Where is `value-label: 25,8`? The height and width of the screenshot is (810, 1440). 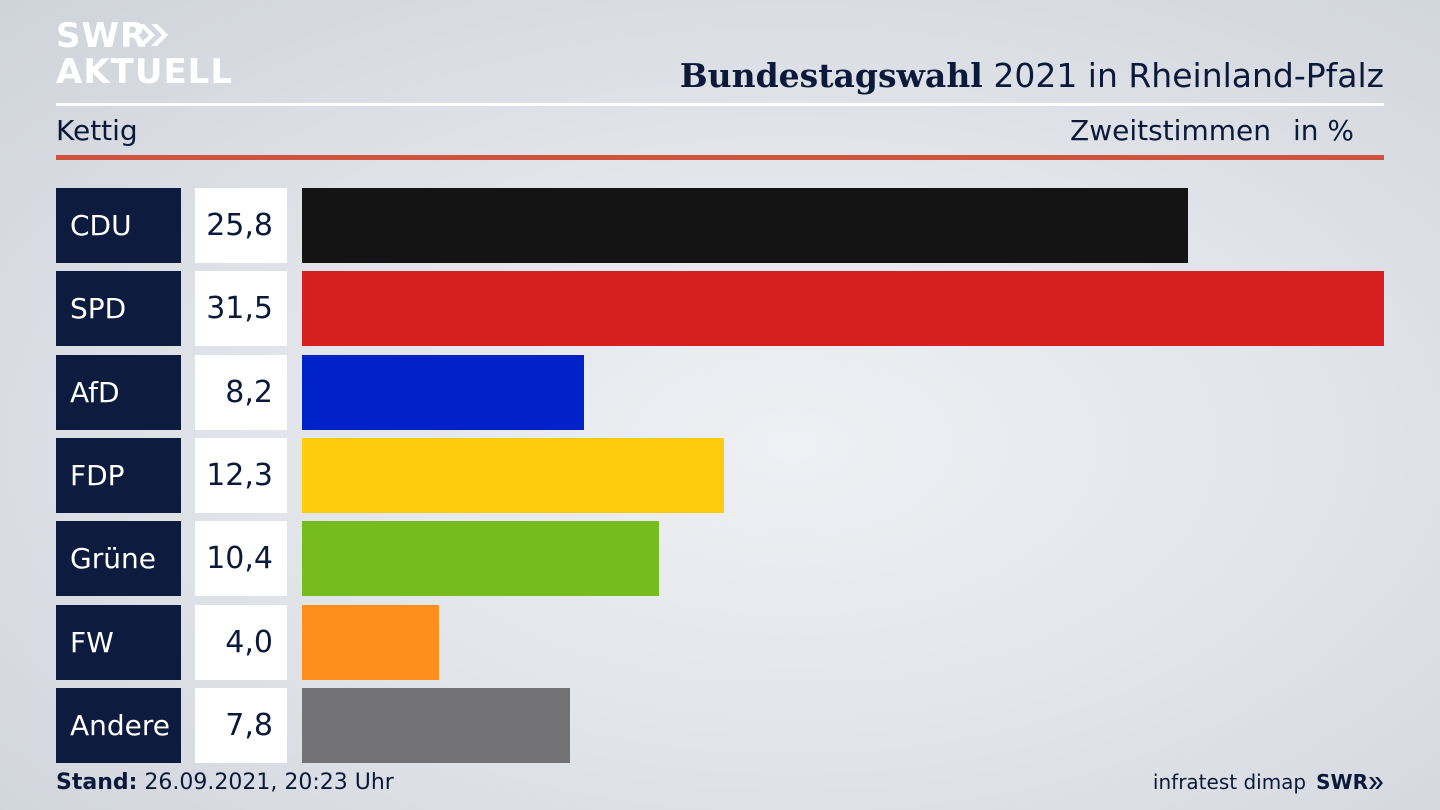 value-label: 25,8 is located at coordinates (241, 225).